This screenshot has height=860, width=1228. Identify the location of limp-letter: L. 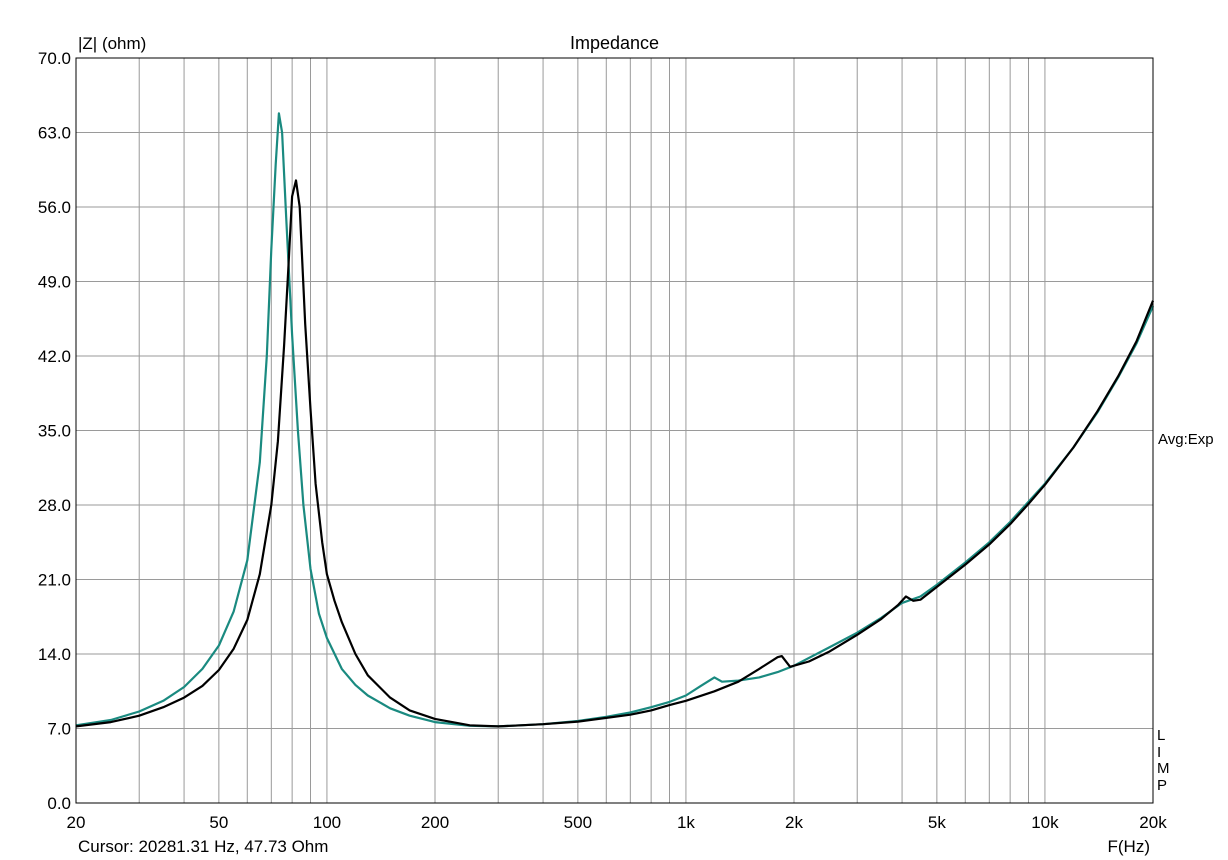
(1161, 735).